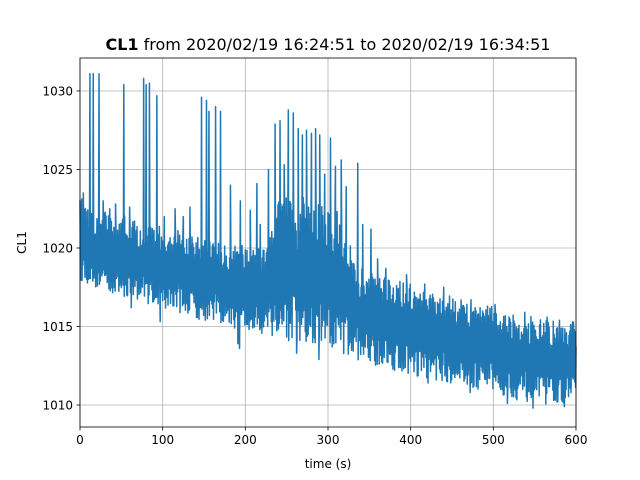 The width and height of the screenshot is (640, 480). Describe the element at coordinates (80, 440) in the screenshot. I see `x-tick-label: 0` at that location.